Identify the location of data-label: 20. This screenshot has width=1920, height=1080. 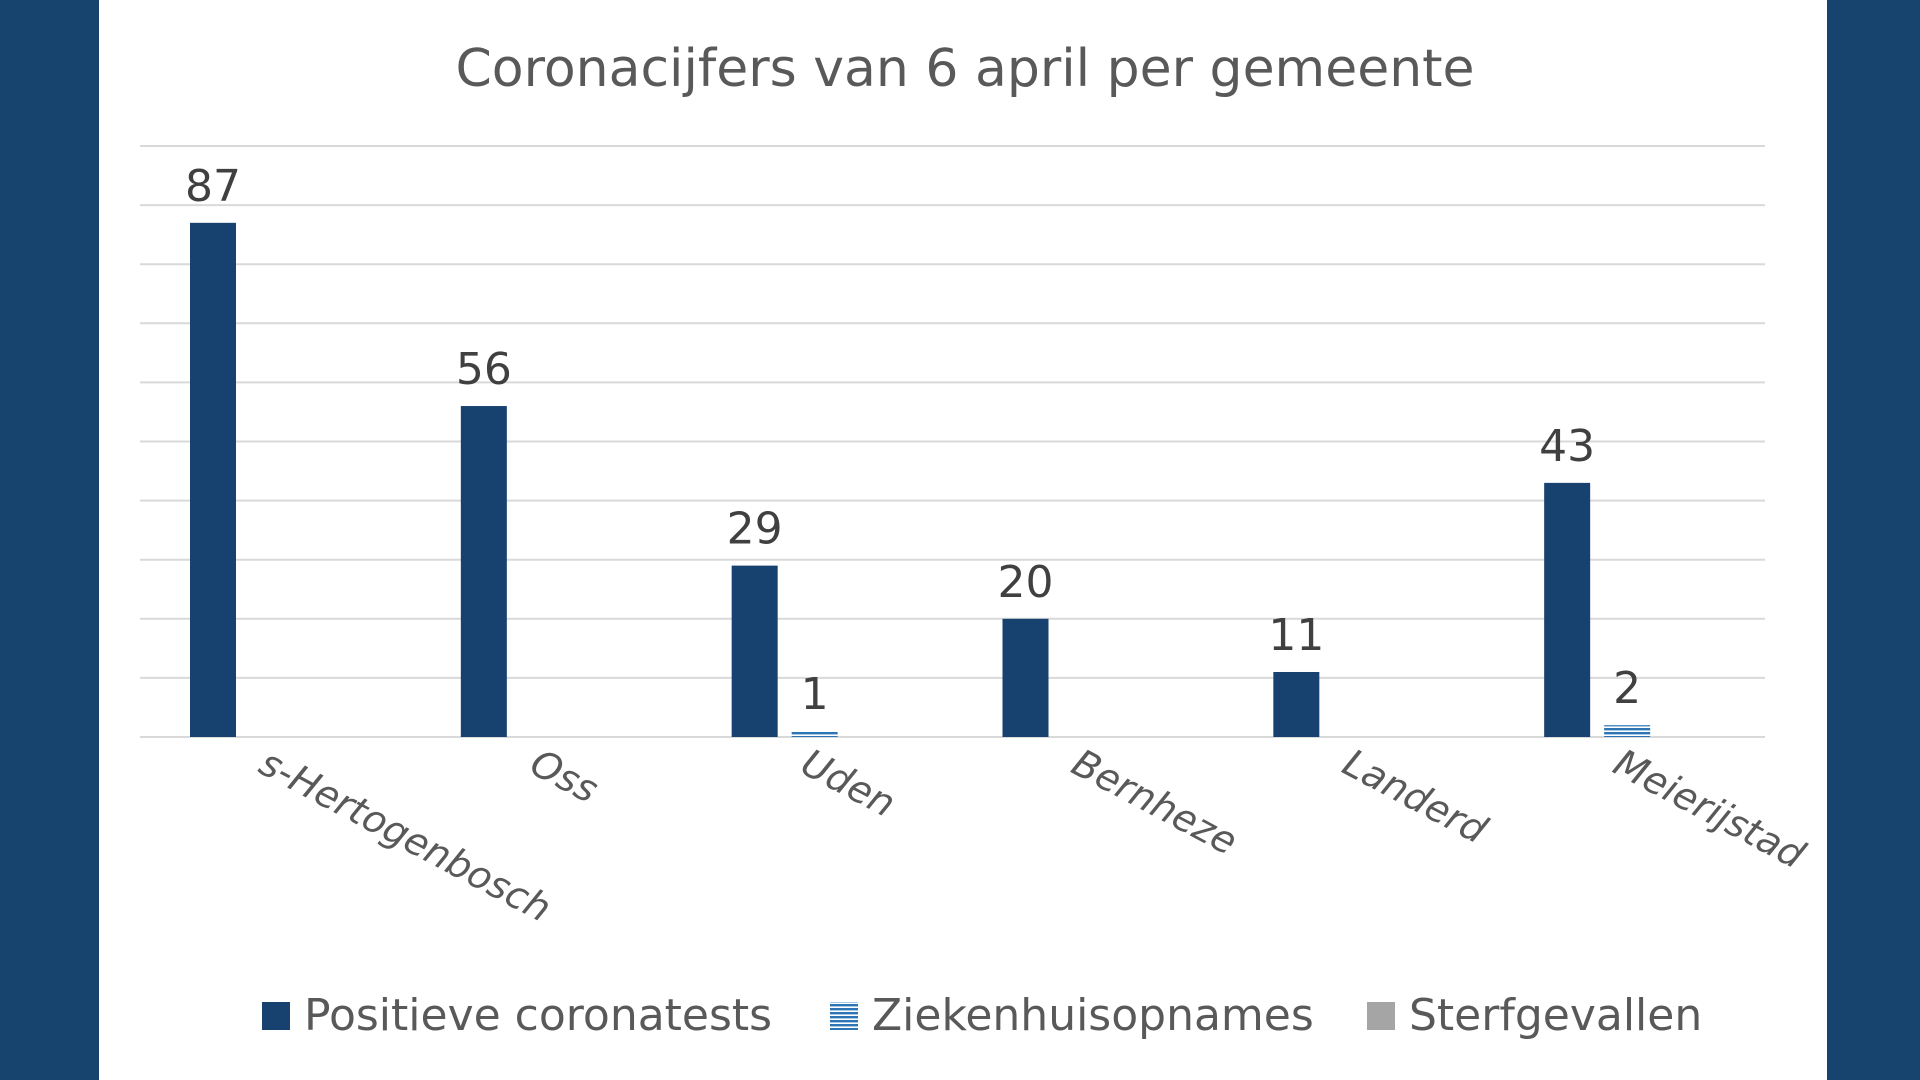
(1026, 582).